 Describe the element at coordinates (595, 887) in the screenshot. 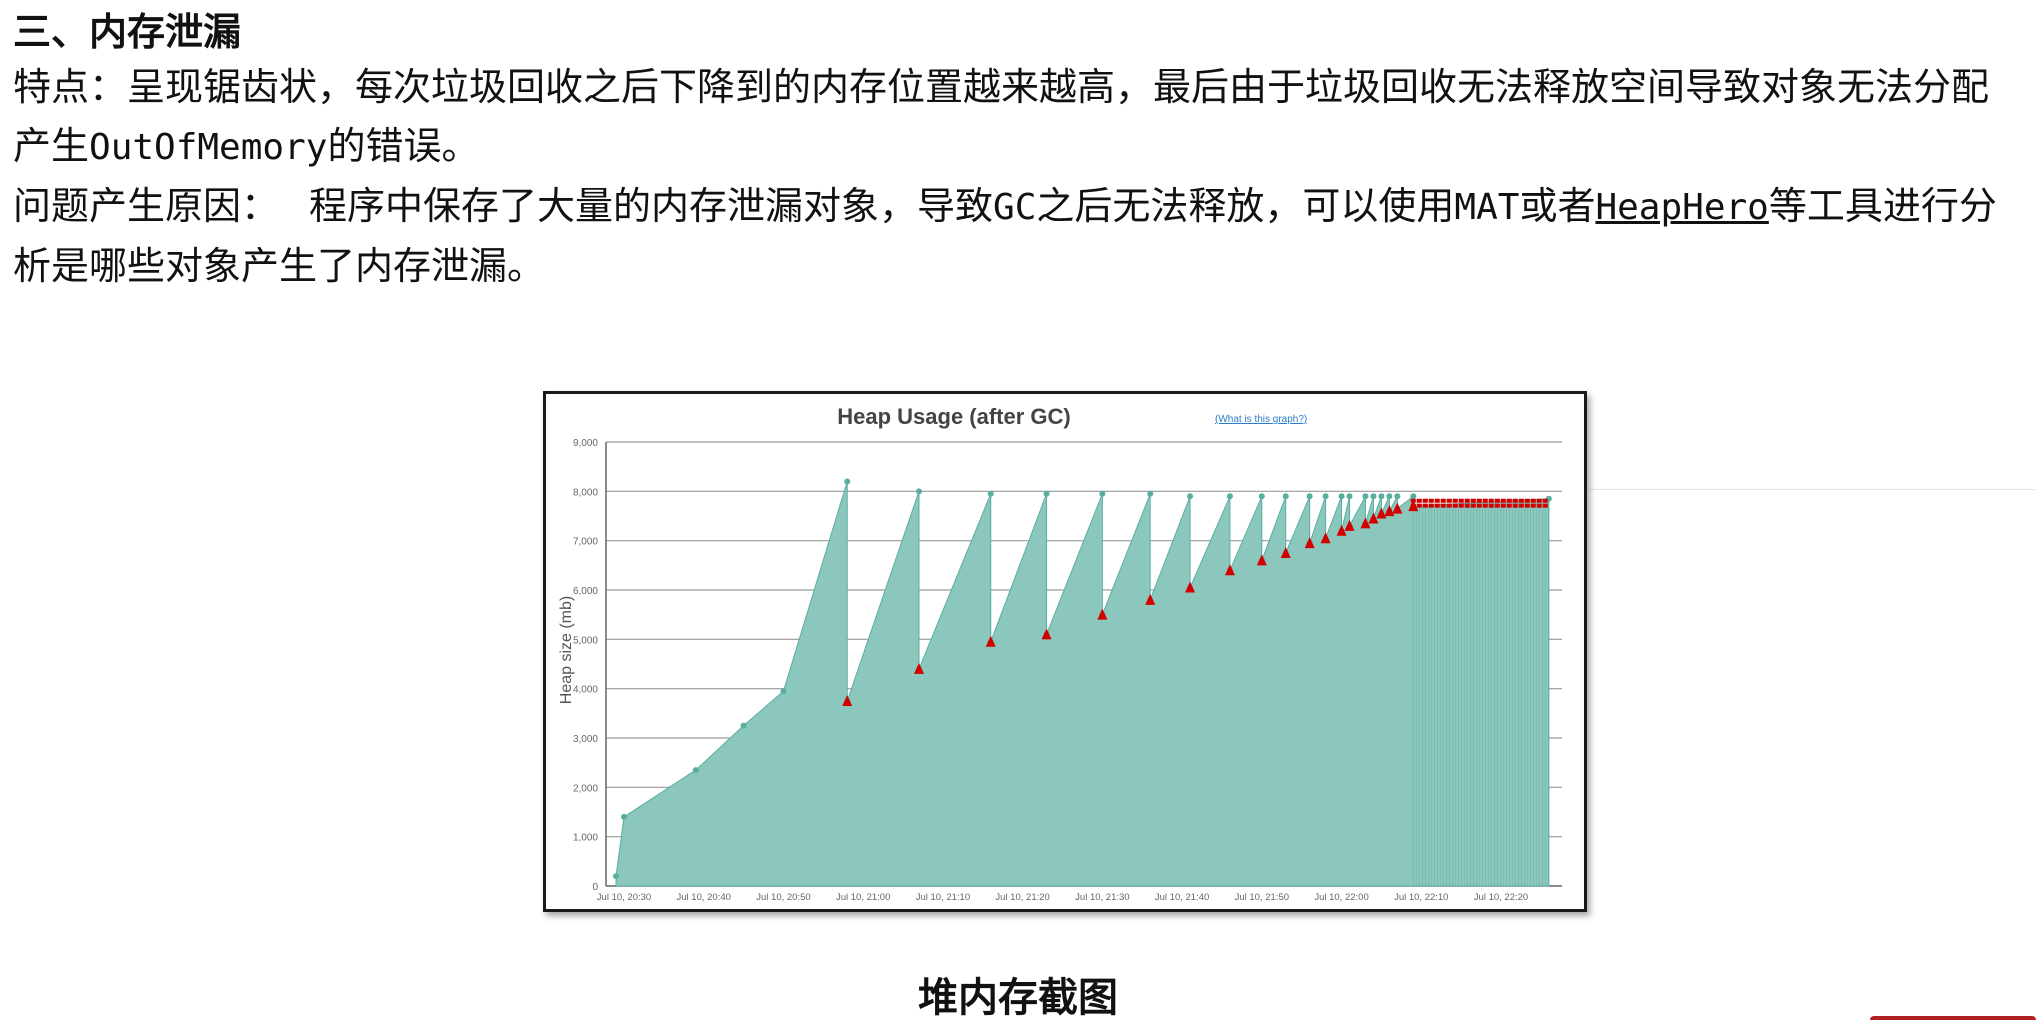

I see `y-tick-label: 0` at that location.